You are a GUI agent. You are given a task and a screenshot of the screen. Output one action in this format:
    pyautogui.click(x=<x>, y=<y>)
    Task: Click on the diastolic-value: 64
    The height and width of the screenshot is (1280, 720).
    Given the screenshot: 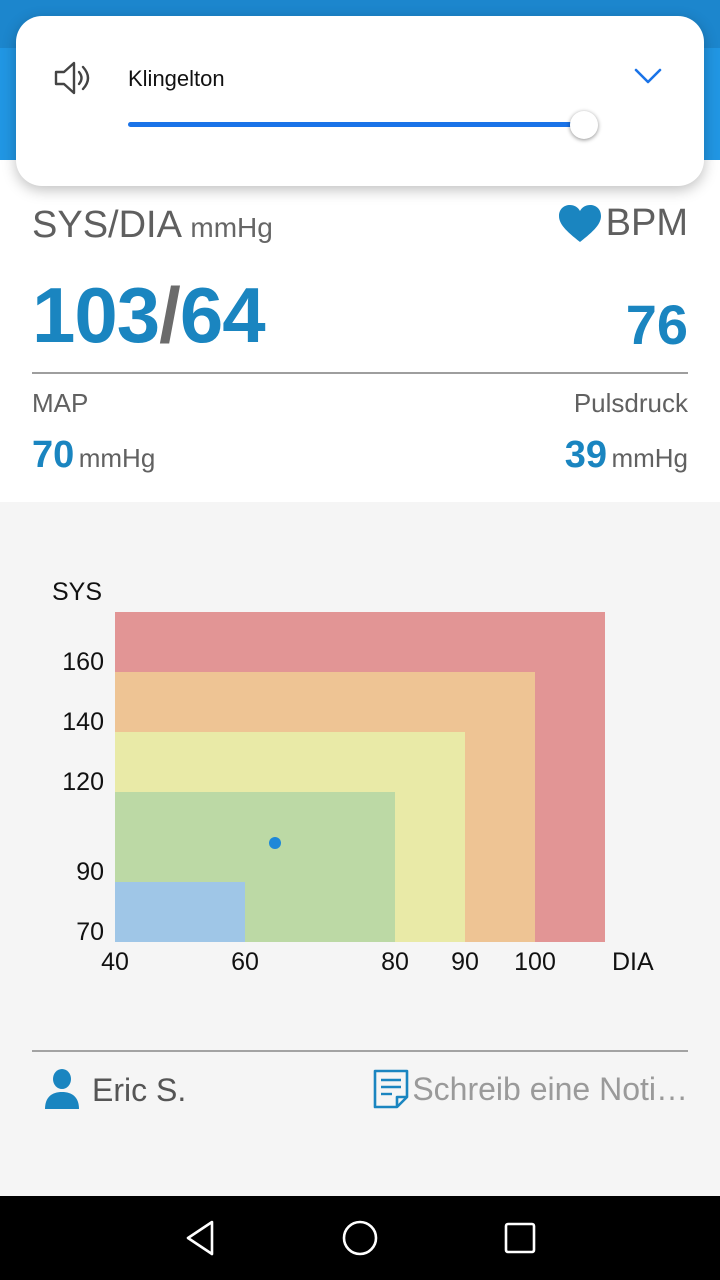 What is the action you would take?
    pyautogui.click(x=222, y=315)
    